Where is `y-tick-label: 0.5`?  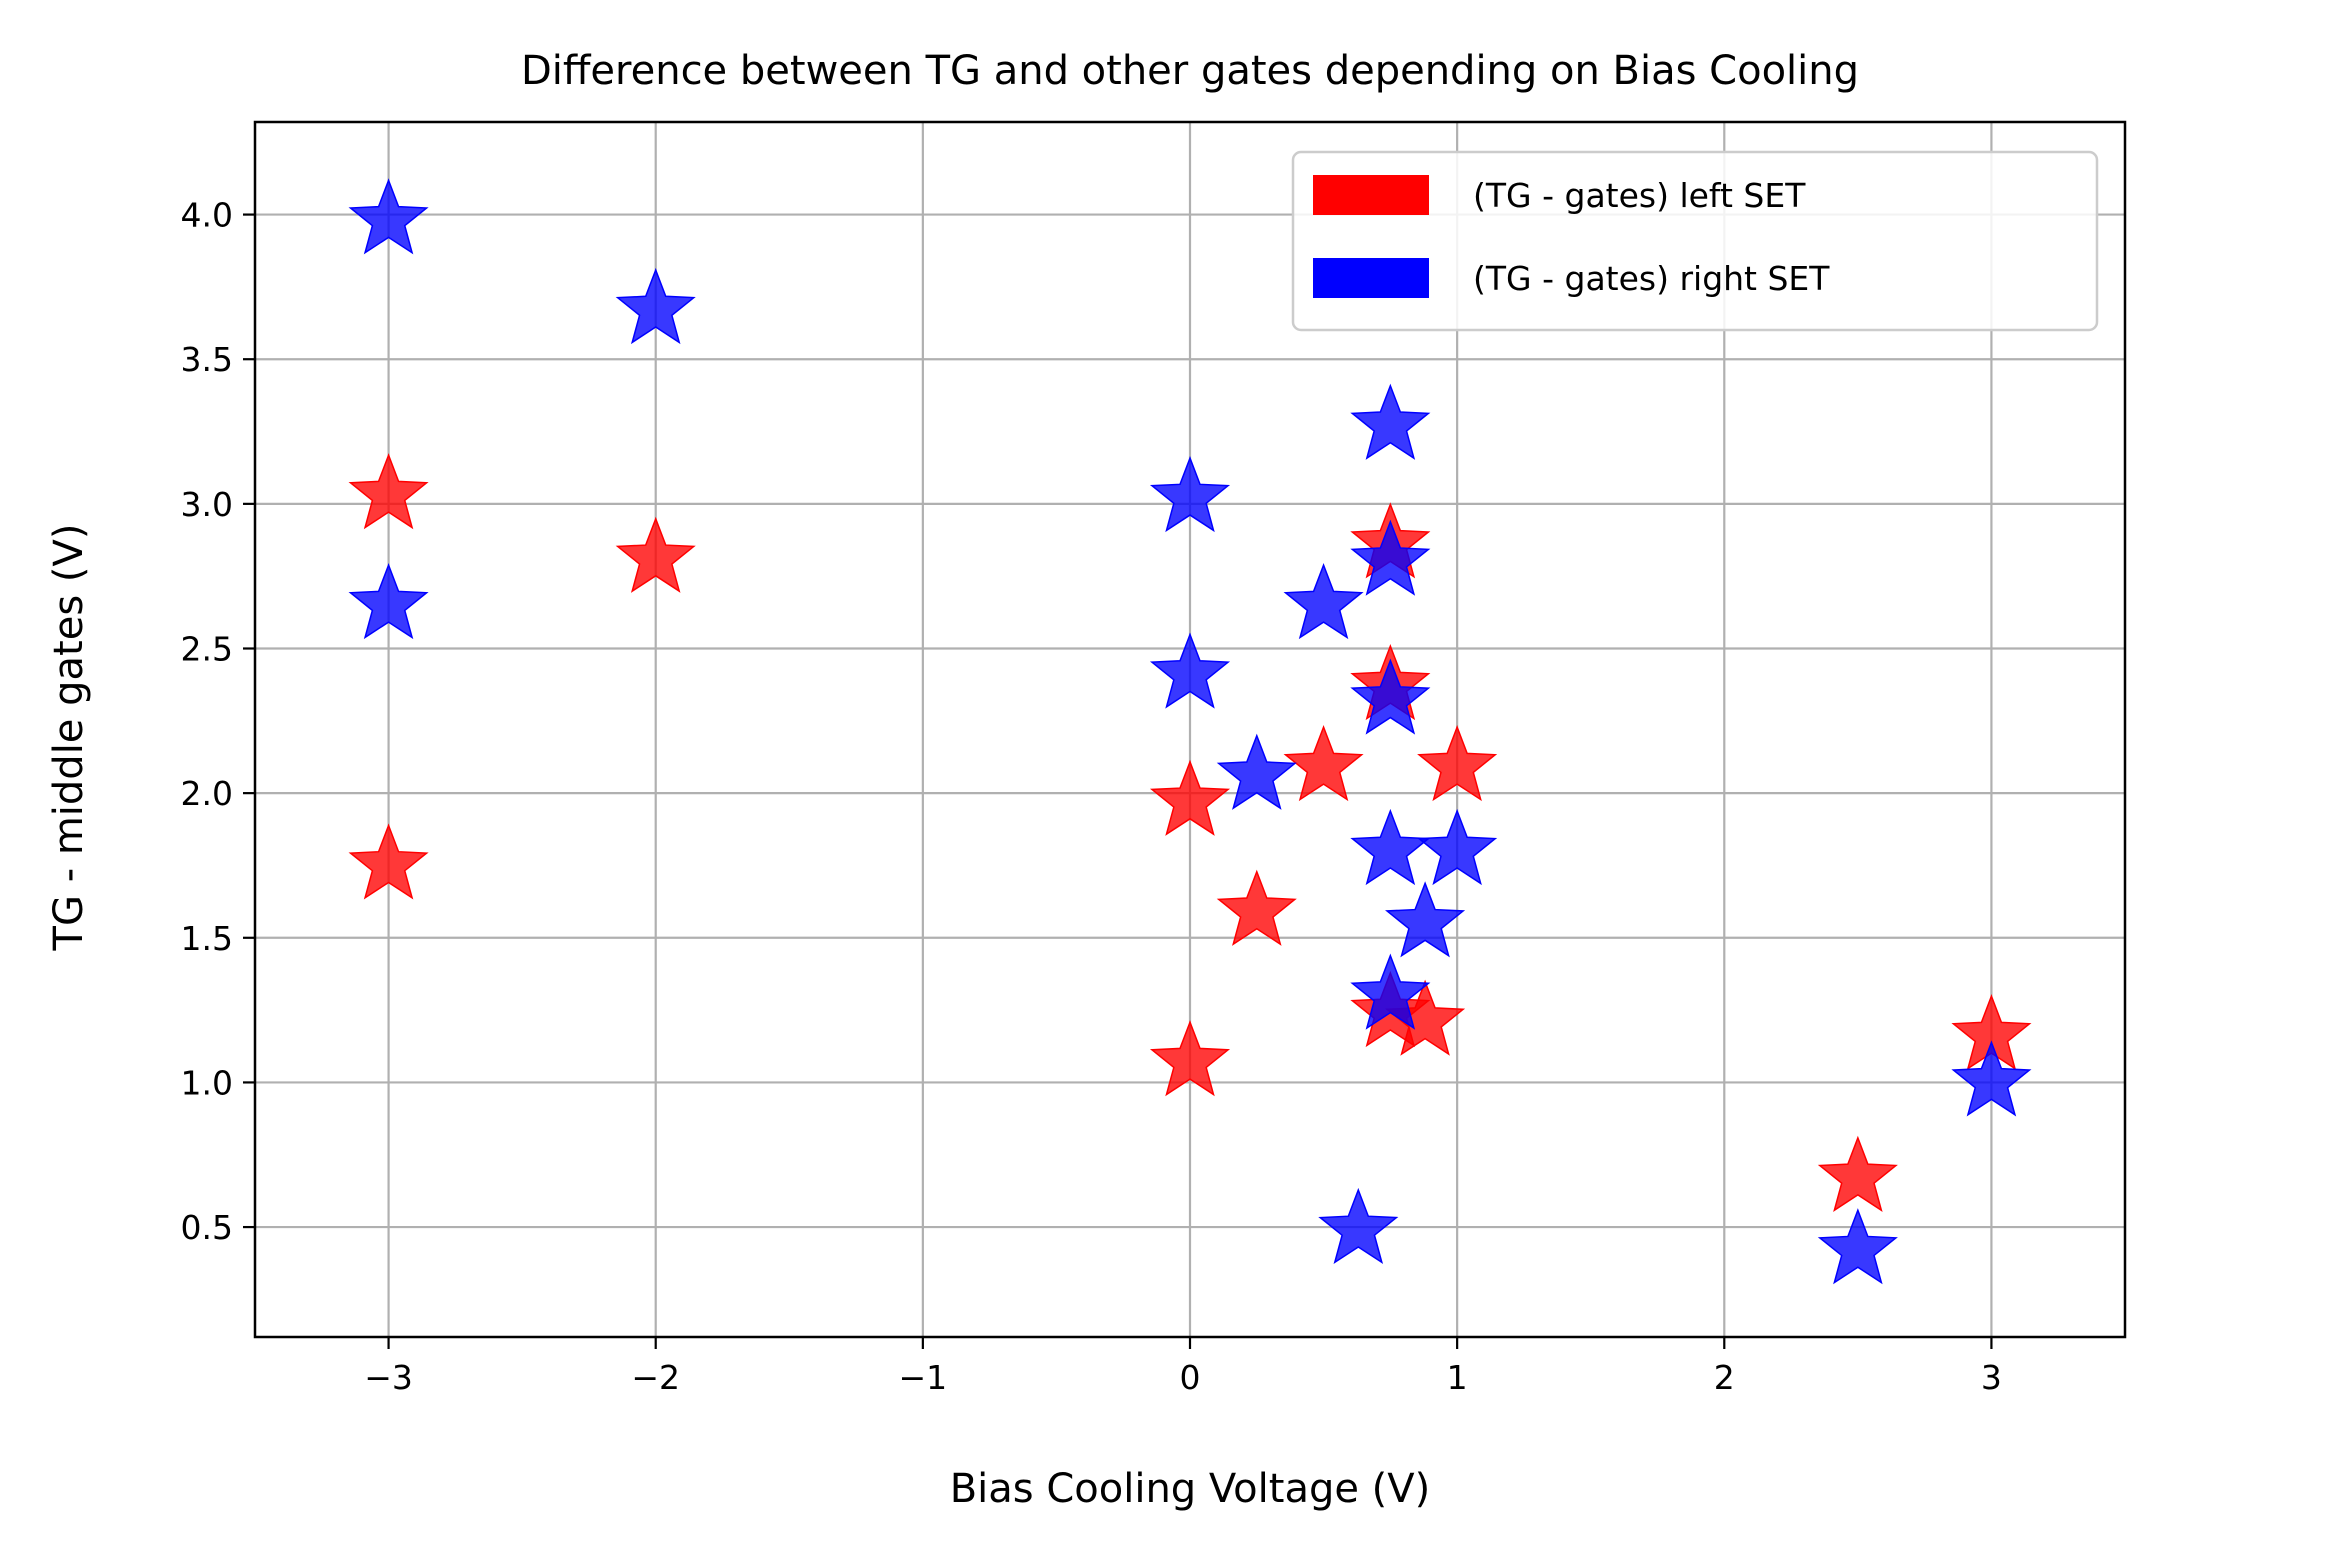 y-tick-label: 0.5 is located at coordinates (207, 1227).